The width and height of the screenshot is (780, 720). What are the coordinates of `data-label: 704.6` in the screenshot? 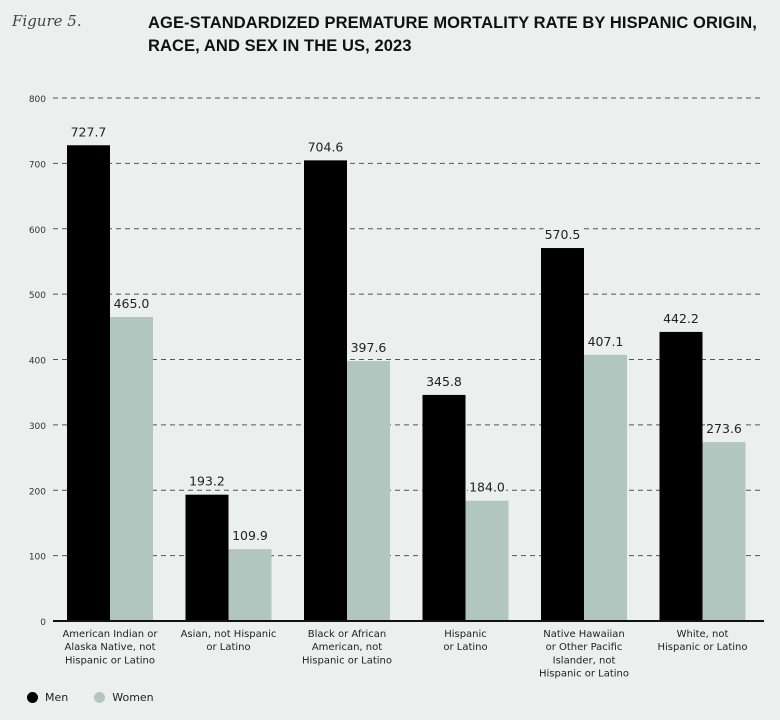 It's located at (326, 146).